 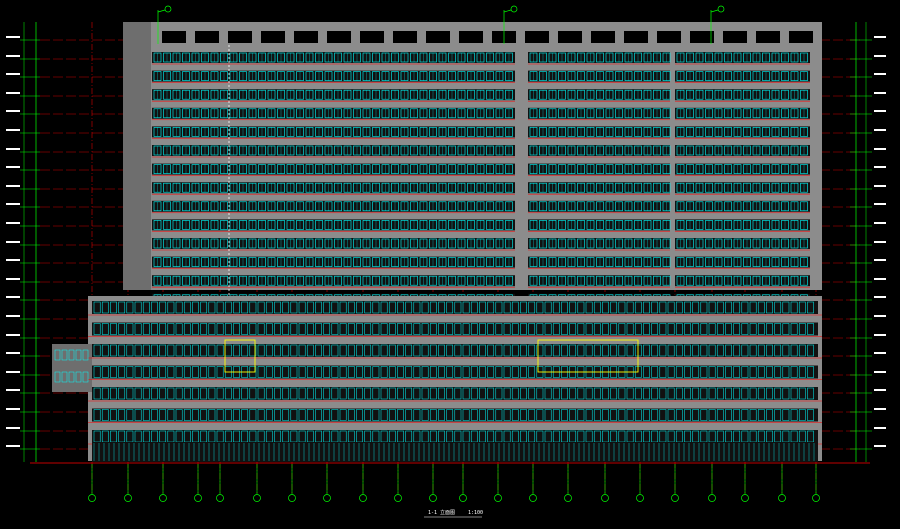 What do you see at coordinates (453, 513) in the screenshot?
I see `drawing-title-block: 1-1 立面图 1:100` at bounding box center [453, 513].